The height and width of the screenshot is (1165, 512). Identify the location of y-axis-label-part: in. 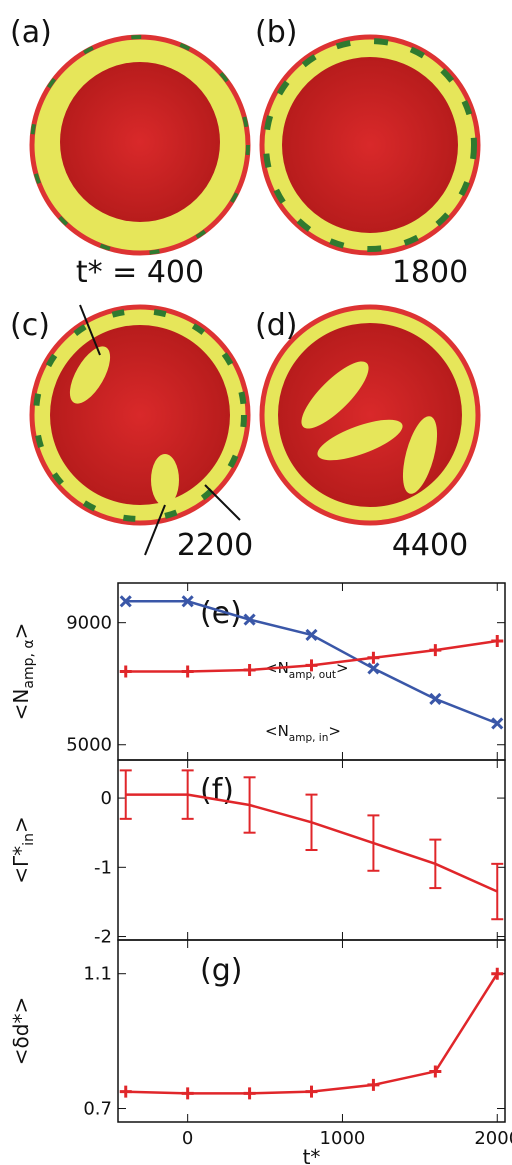
(29, 839).